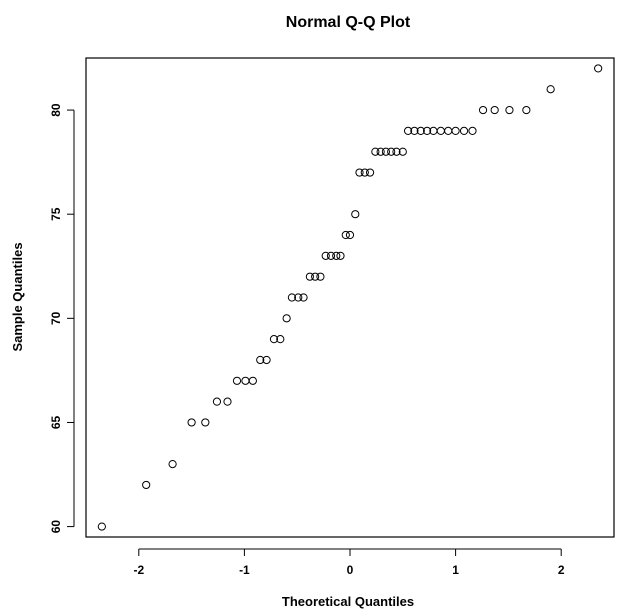  I want to click on x-tick-label: -1, so click(244, 570).